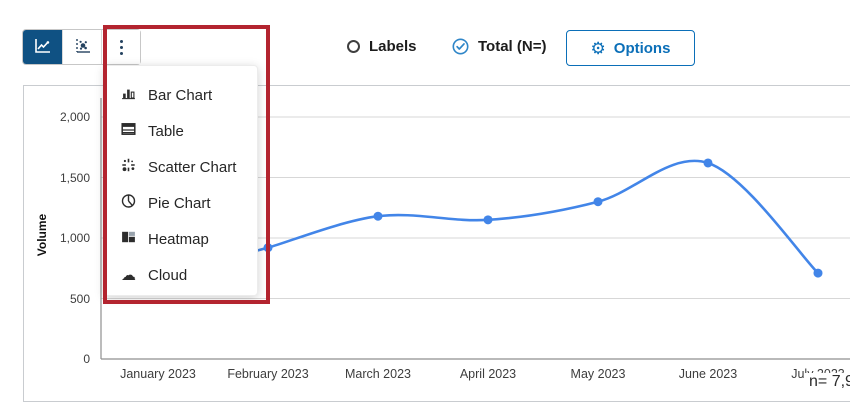 Image resolution: width=850 pixels, height=420 pixels. Describe the element at coordinates (598, 48) in the screenshot. I see `gear-icon: ⚙` at that location.